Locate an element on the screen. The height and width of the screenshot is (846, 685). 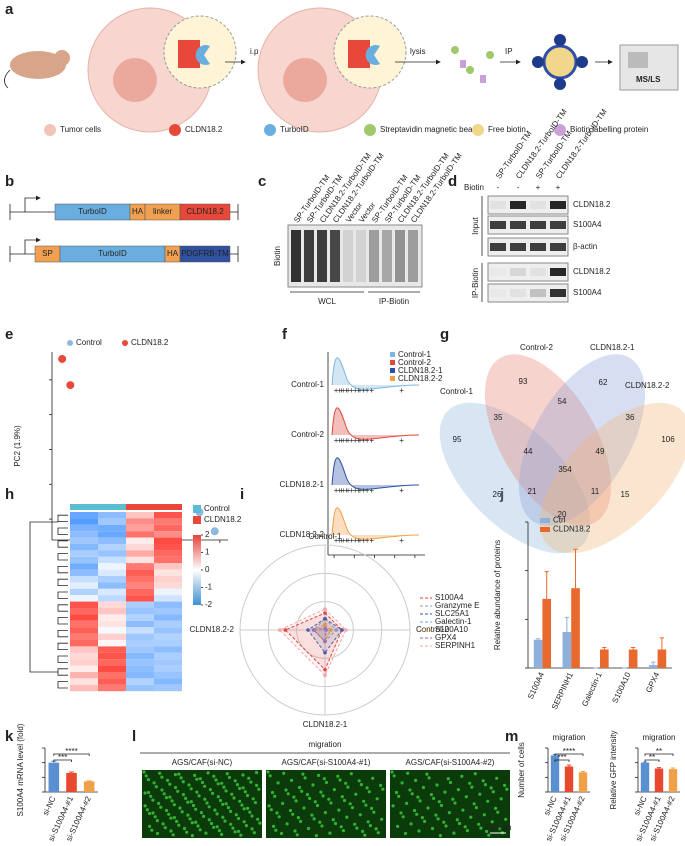
blot-strip is located at coordinates (528, 225).